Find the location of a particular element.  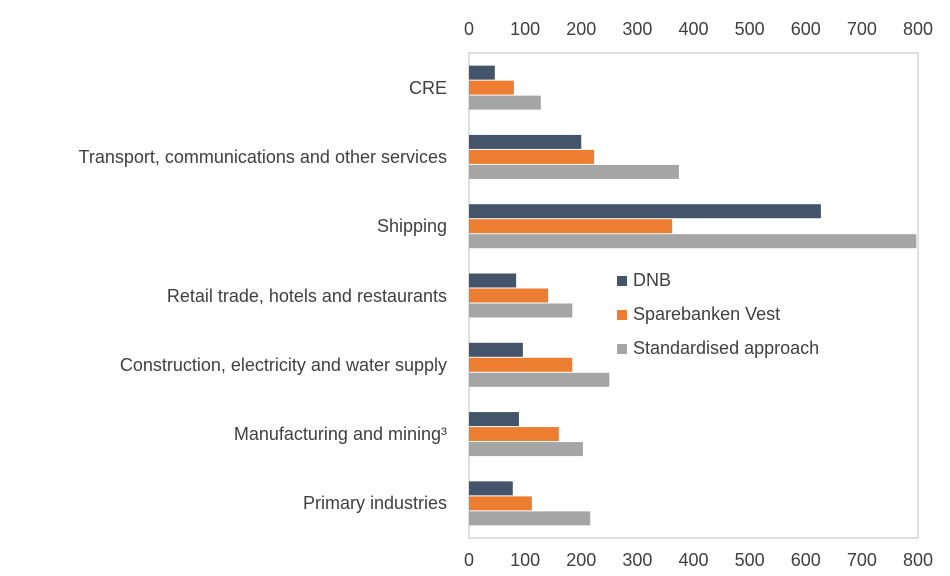

x-tick-label-top: 300 is located at coordinates (637, 29).